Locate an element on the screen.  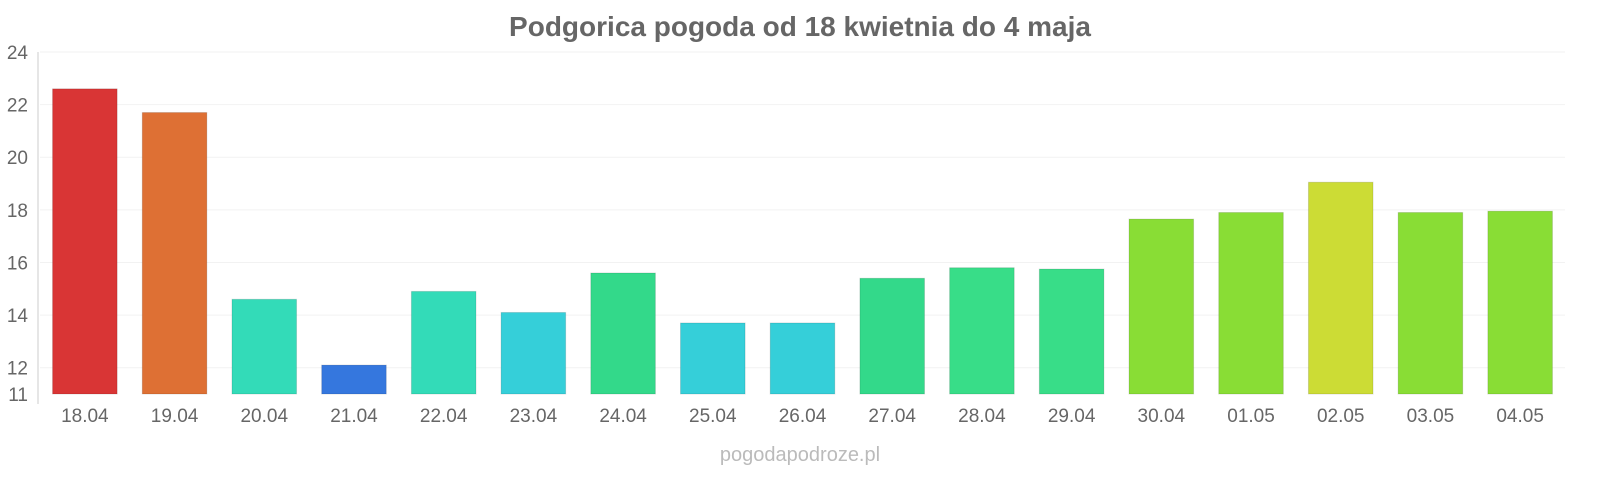
y-tick-label: 12 is located at coordinates (17, 369).